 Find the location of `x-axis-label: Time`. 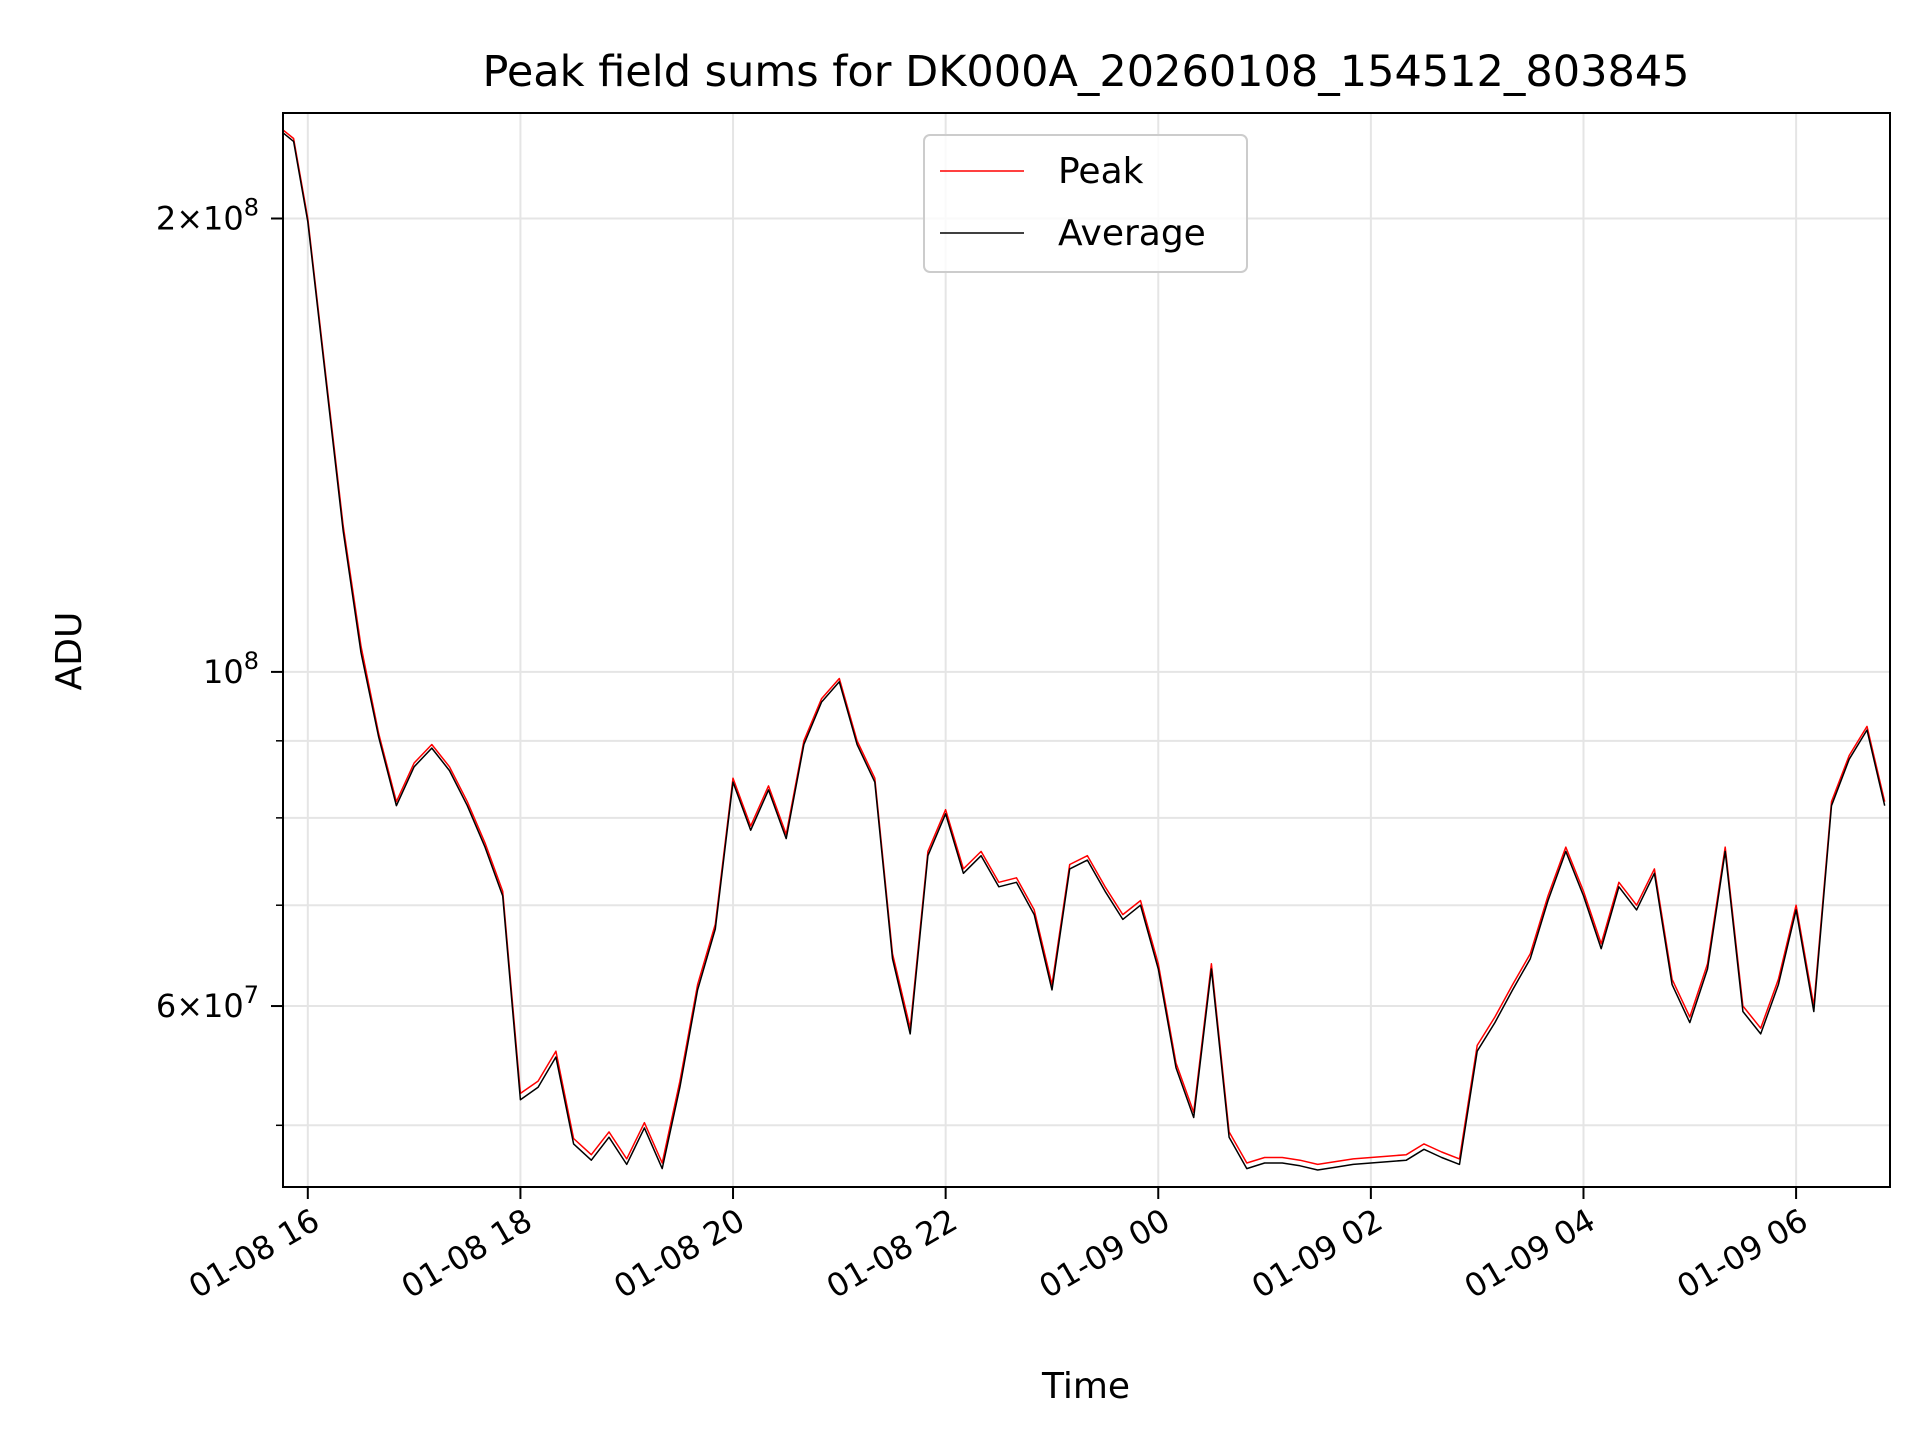

x-axis-label: Time is located at coordinates (1085, 1386).